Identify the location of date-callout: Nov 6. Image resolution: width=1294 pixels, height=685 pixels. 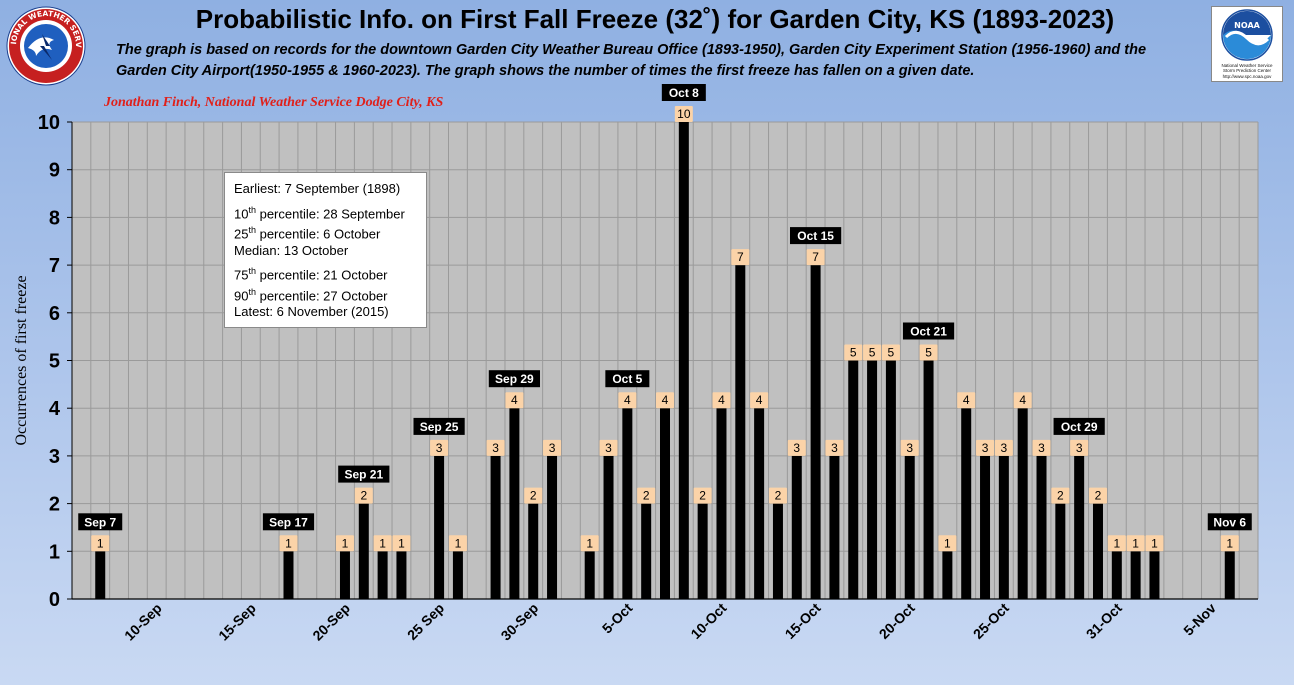
(1229, 522).